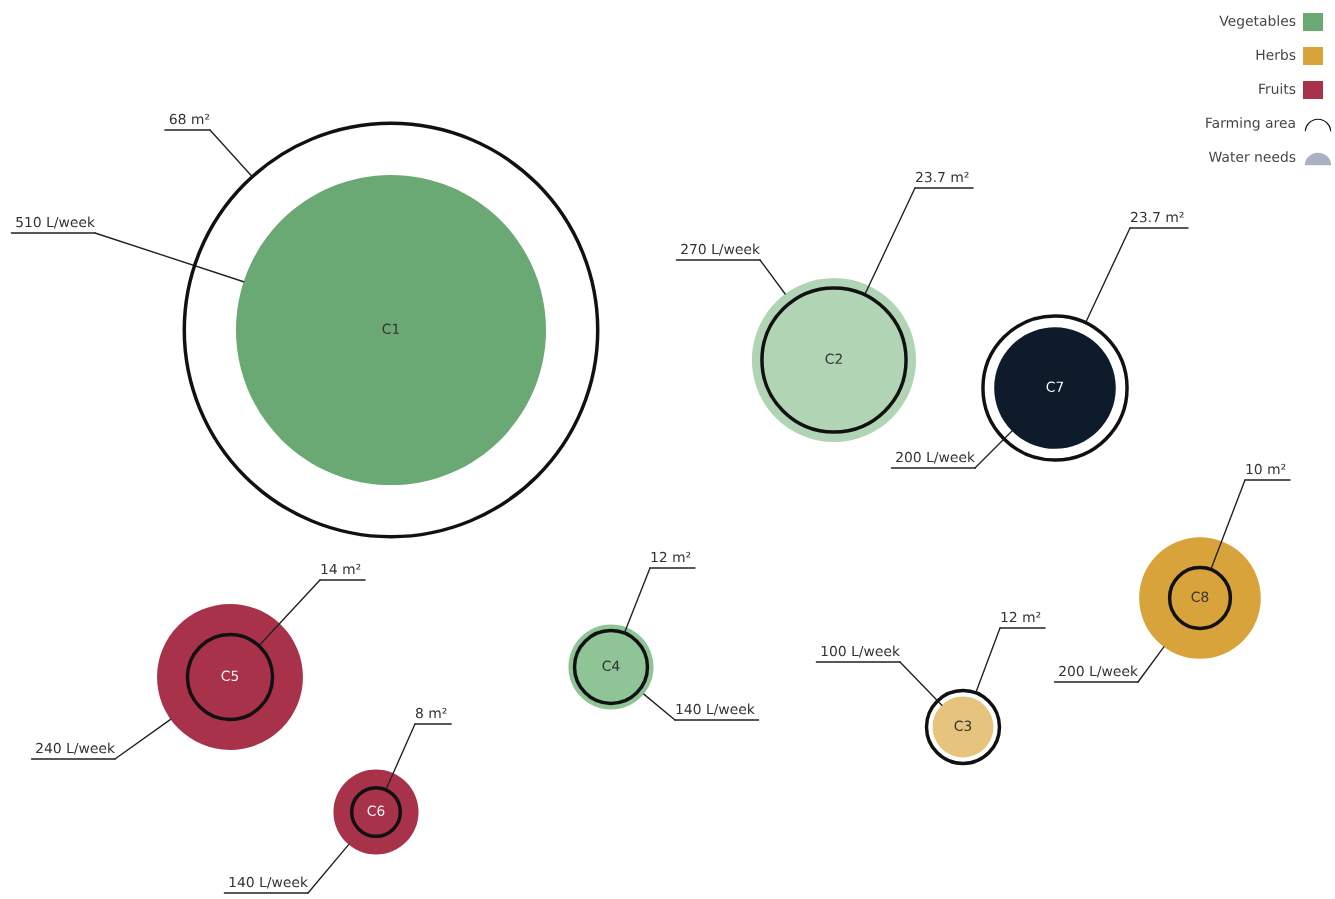  I want to click on data-label: 100 L/week, so click(860, 651).